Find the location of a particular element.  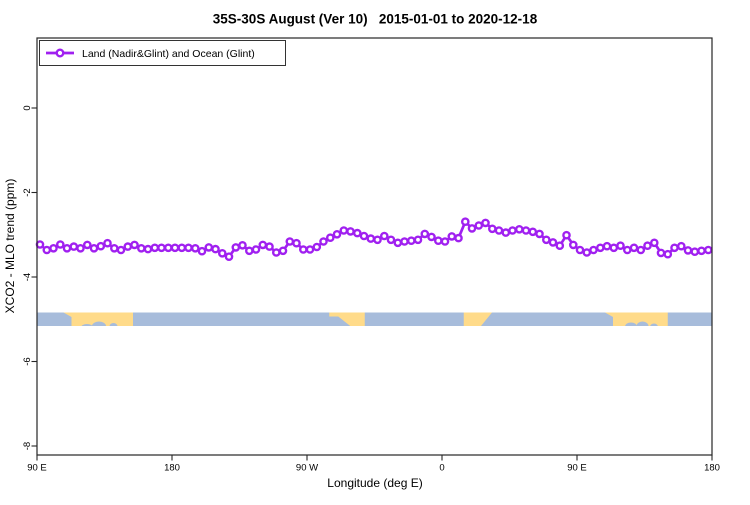

legend-box is located at coordinates (162, 53).